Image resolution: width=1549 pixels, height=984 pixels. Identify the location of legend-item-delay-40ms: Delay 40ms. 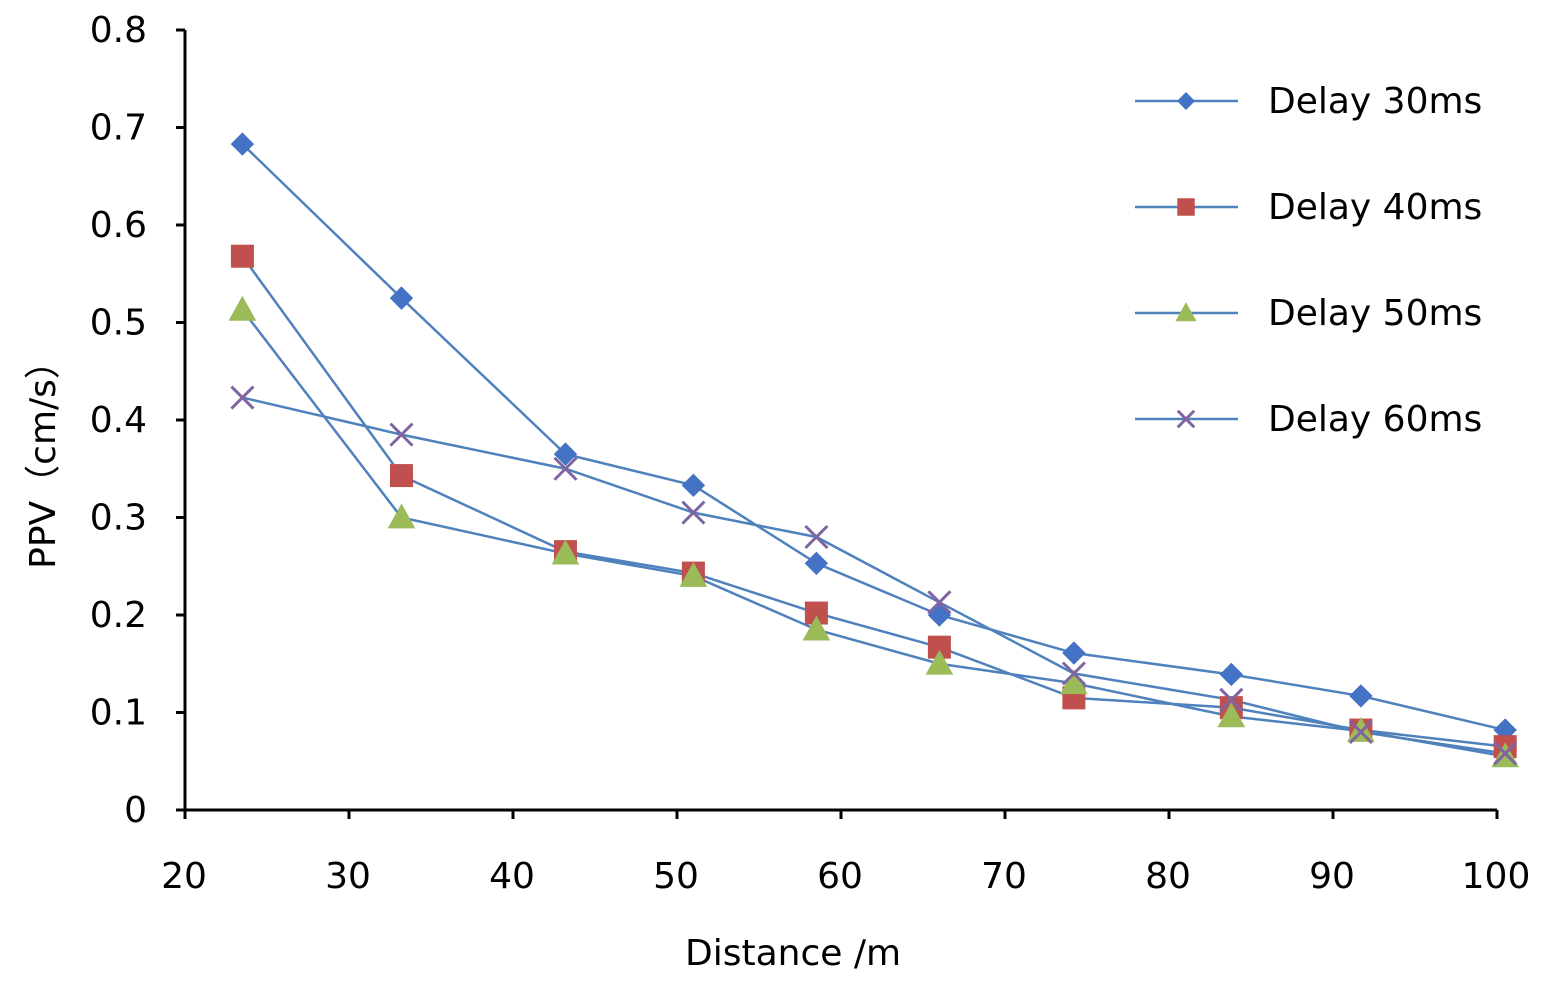
(1308, 207).